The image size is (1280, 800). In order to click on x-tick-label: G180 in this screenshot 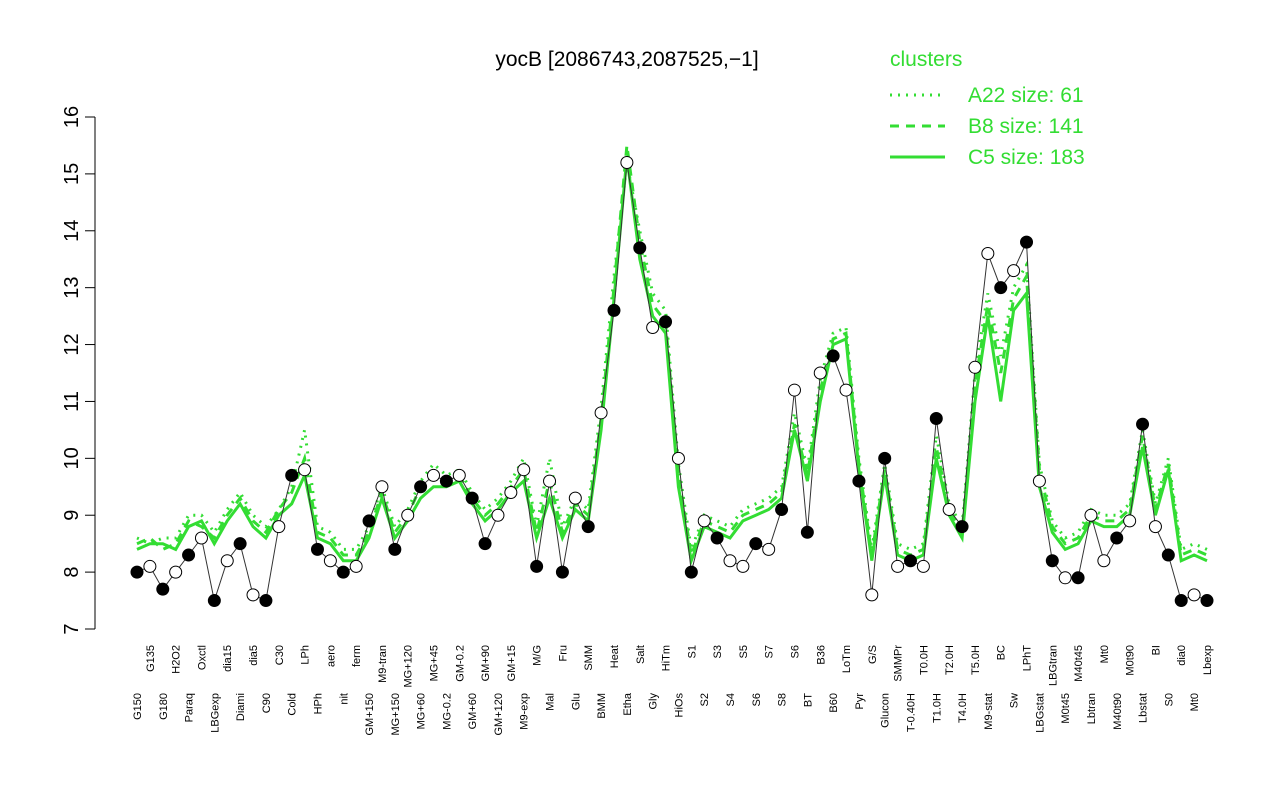, I will do `click(164, 706)`.